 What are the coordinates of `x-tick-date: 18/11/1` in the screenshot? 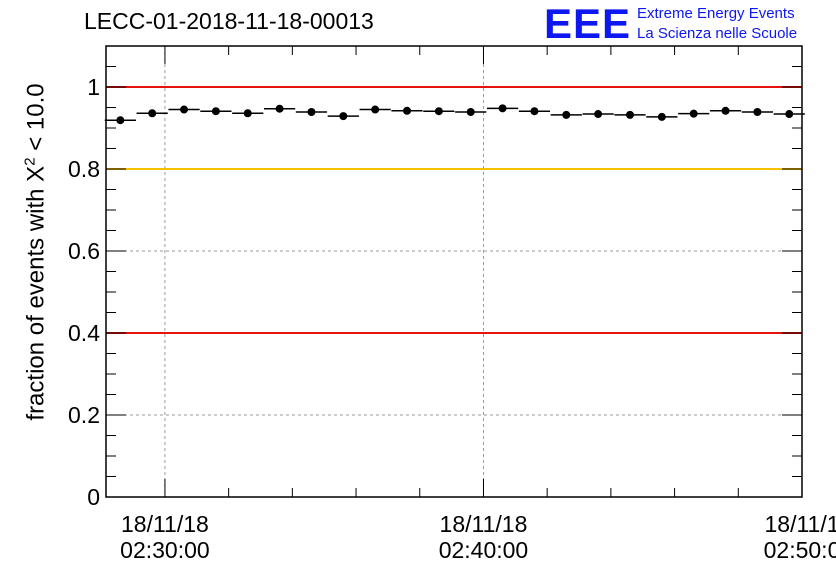 It's located at (800, 524).